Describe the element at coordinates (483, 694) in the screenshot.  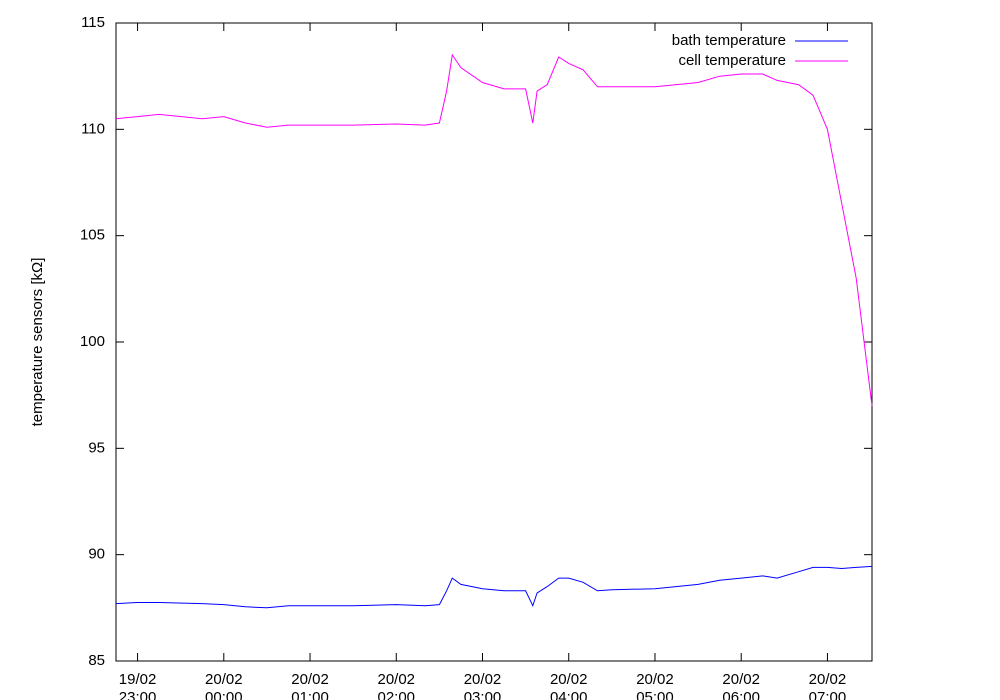
I see `x-tick-label-line: 03:00` at that location.